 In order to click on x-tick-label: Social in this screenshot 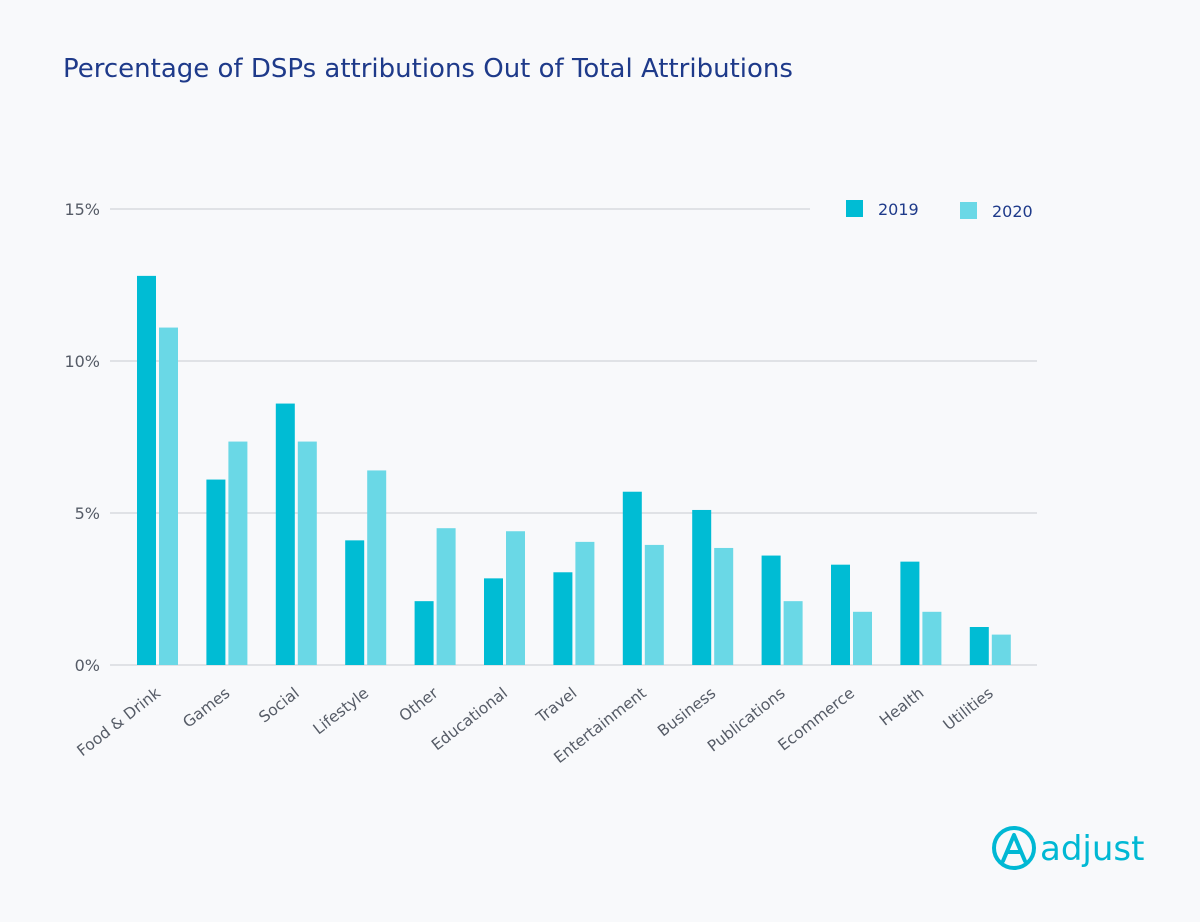, I will do `click(278, 705)`.